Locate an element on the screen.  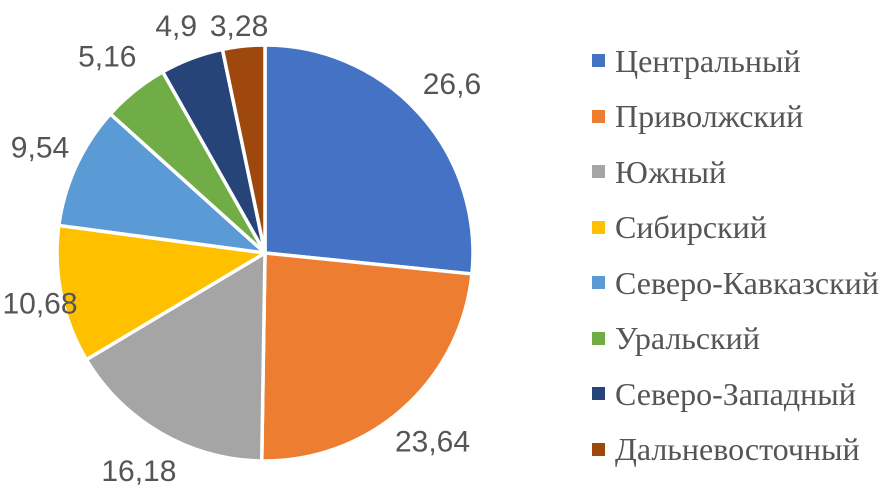
data-label: 5,16 is located at coordinates (107, 56).